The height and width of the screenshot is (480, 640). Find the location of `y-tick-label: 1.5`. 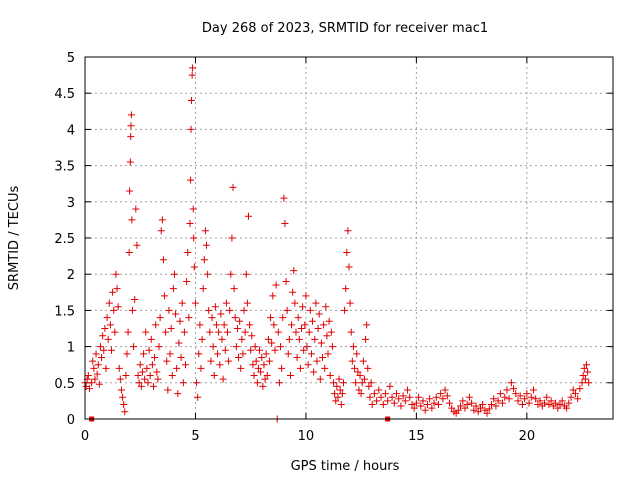

y-tick-label: 1.5 is located at coordinates (64, 311).